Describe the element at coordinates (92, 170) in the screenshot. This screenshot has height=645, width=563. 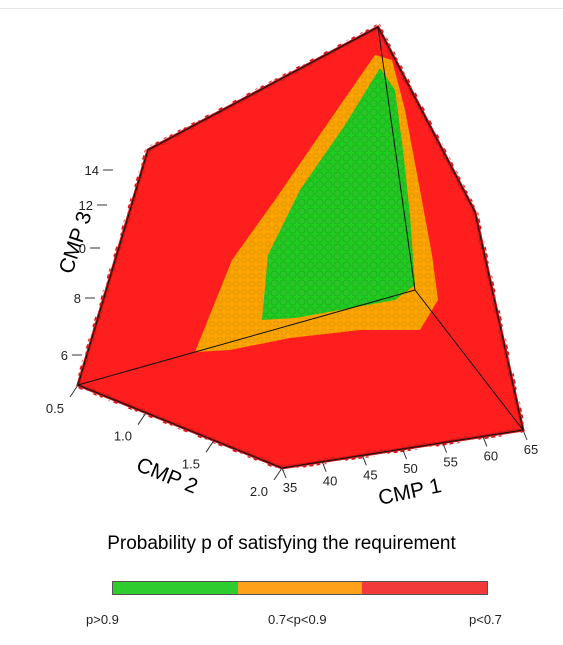
I see `z-tick-4-label: 14` at that location.